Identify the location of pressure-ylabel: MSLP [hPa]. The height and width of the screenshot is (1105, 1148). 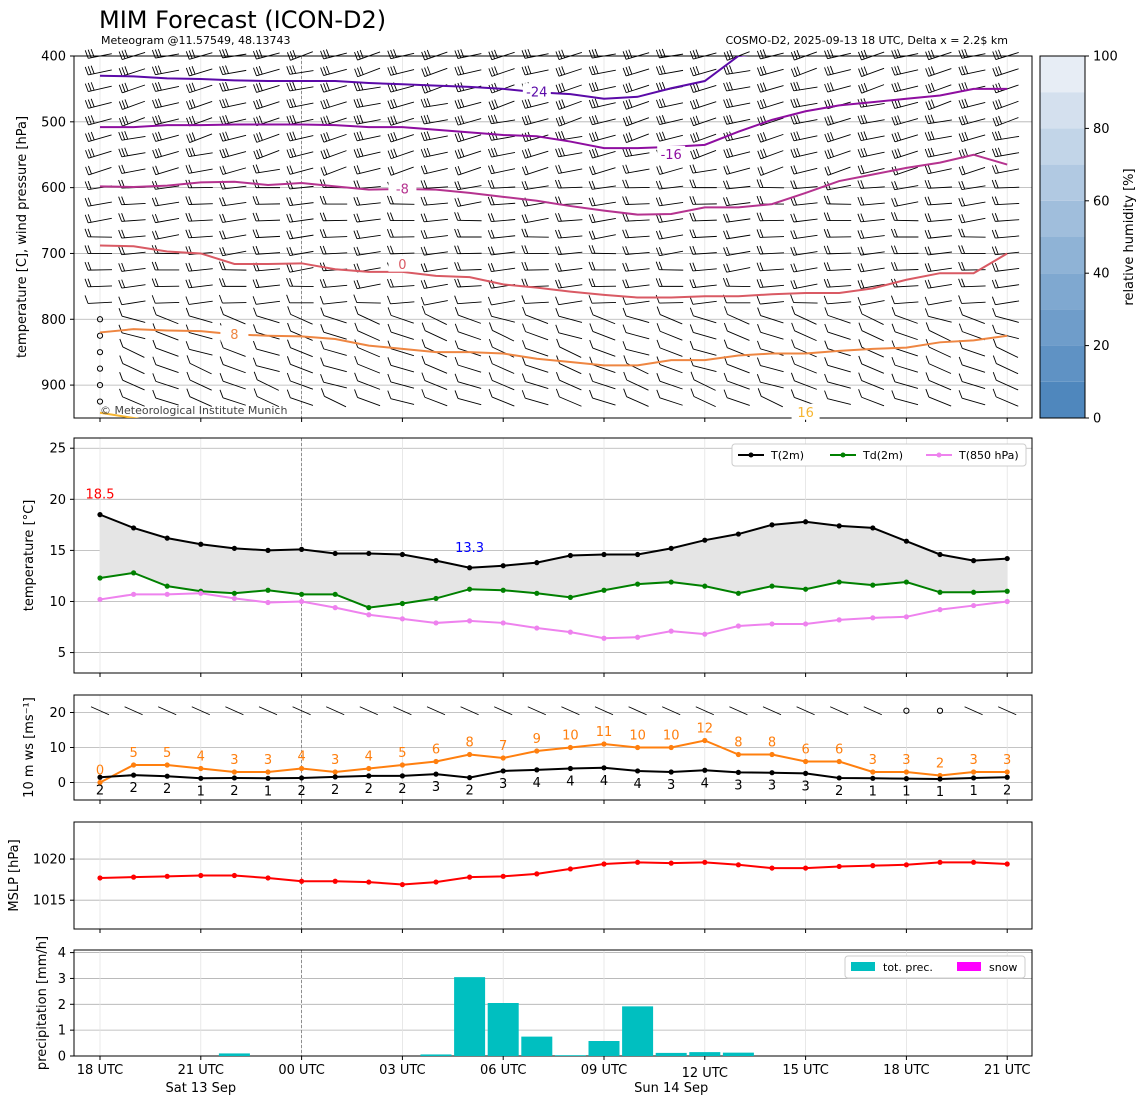
(14, 875).